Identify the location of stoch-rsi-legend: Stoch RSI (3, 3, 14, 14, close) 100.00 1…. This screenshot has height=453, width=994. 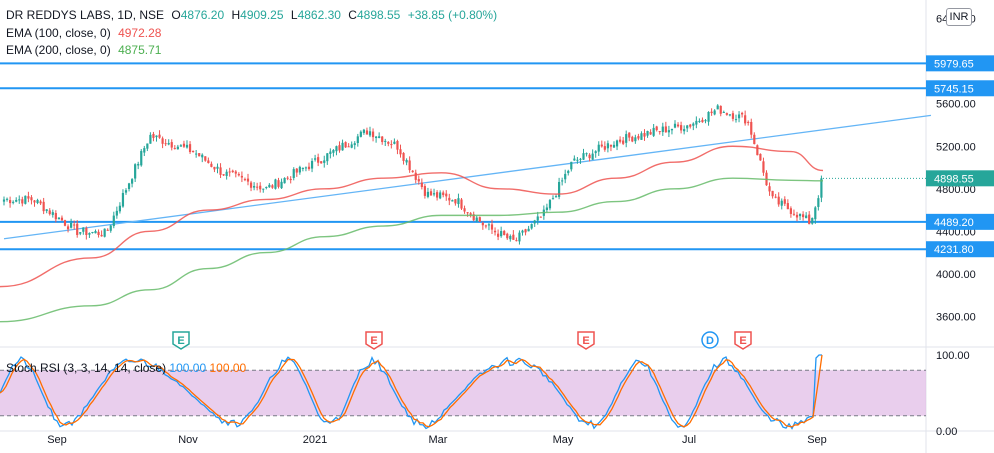
(126, 368).